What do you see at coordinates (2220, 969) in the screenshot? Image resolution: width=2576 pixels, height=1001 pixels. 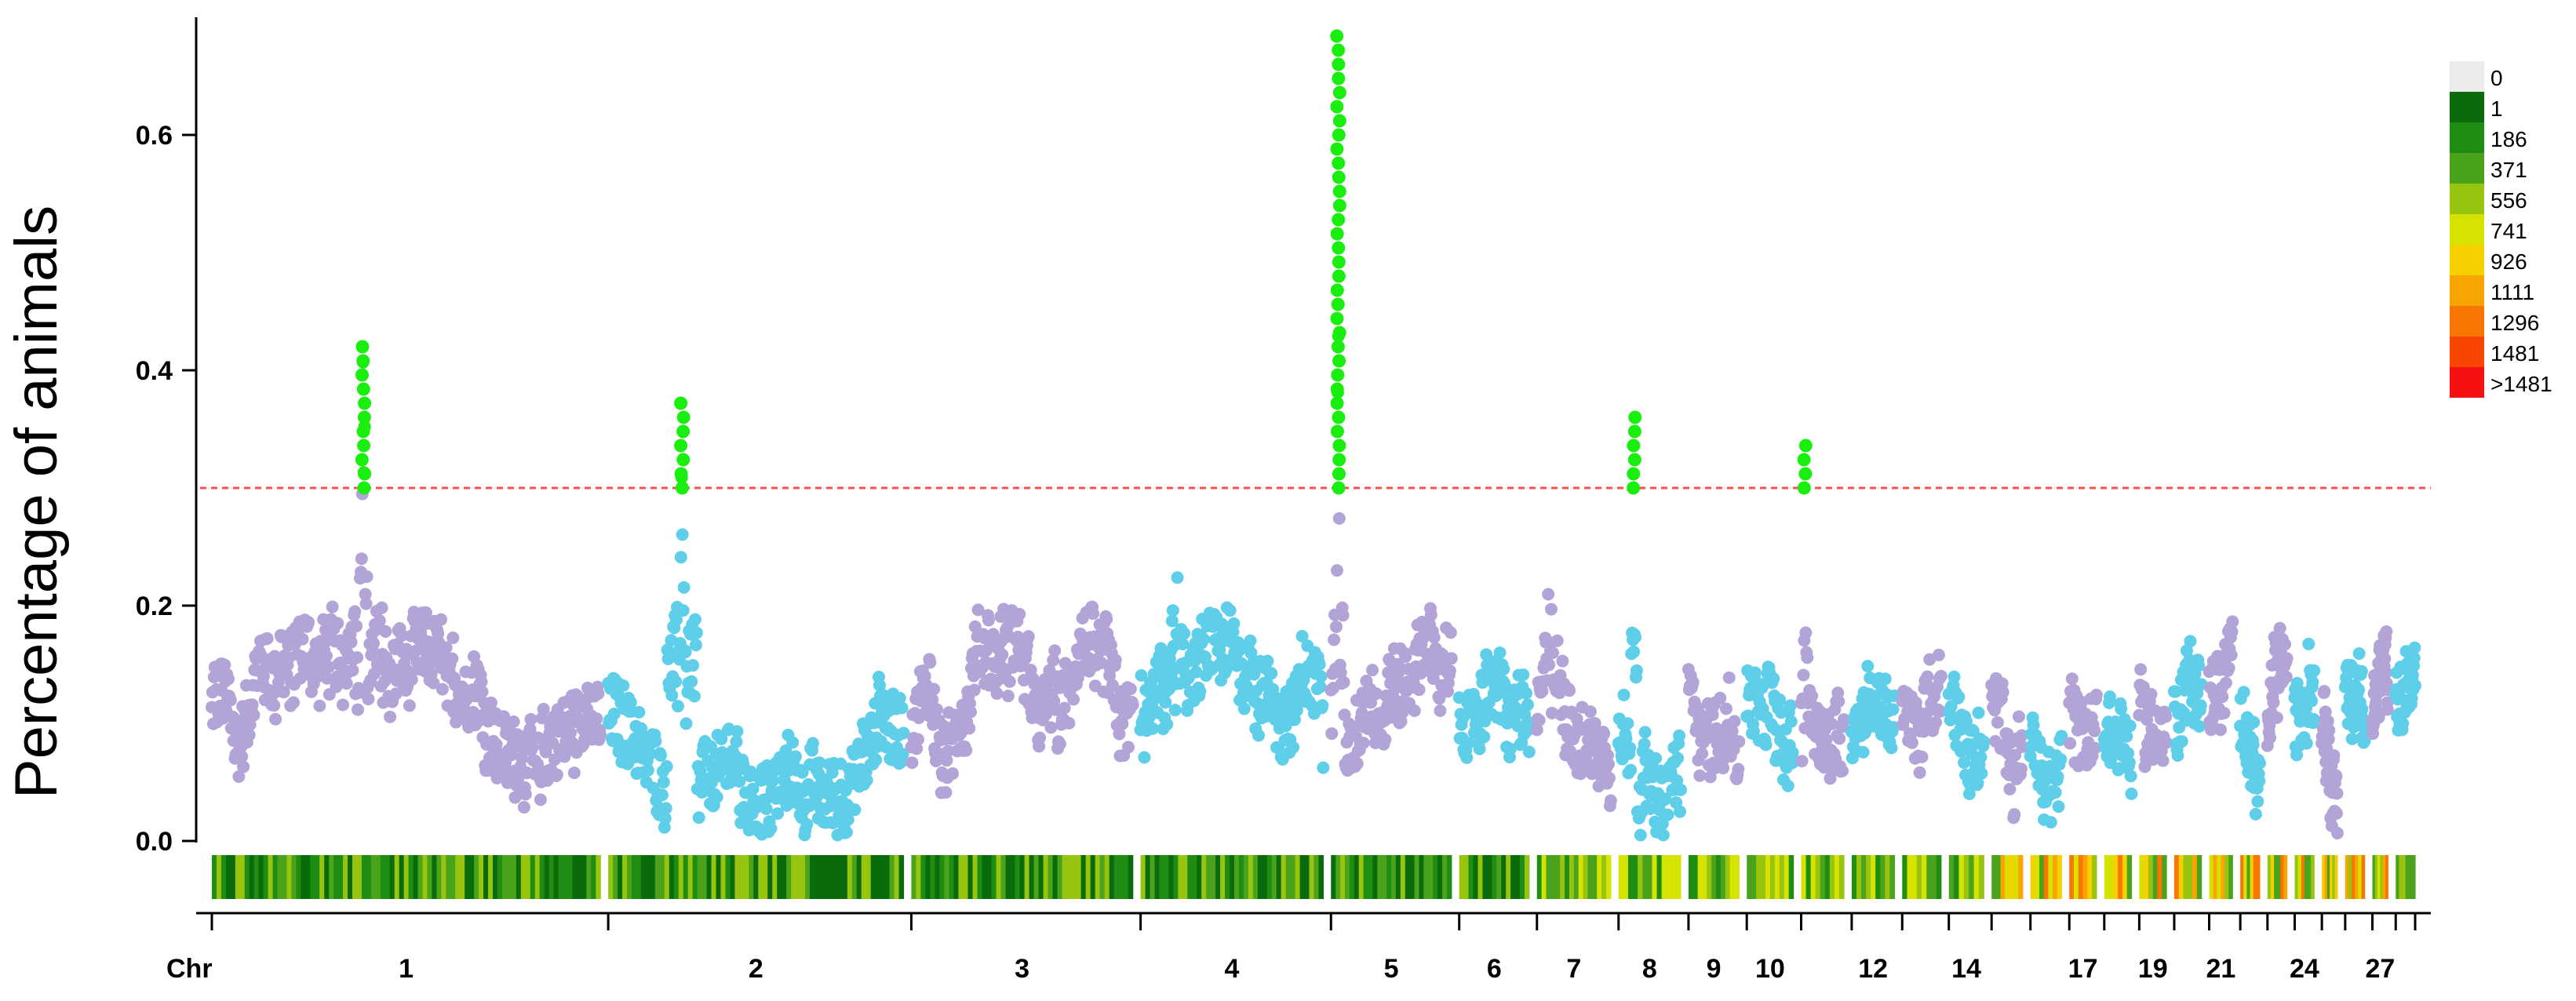 I see `x-tick-label: 21` at bounding box center [2220, 969].